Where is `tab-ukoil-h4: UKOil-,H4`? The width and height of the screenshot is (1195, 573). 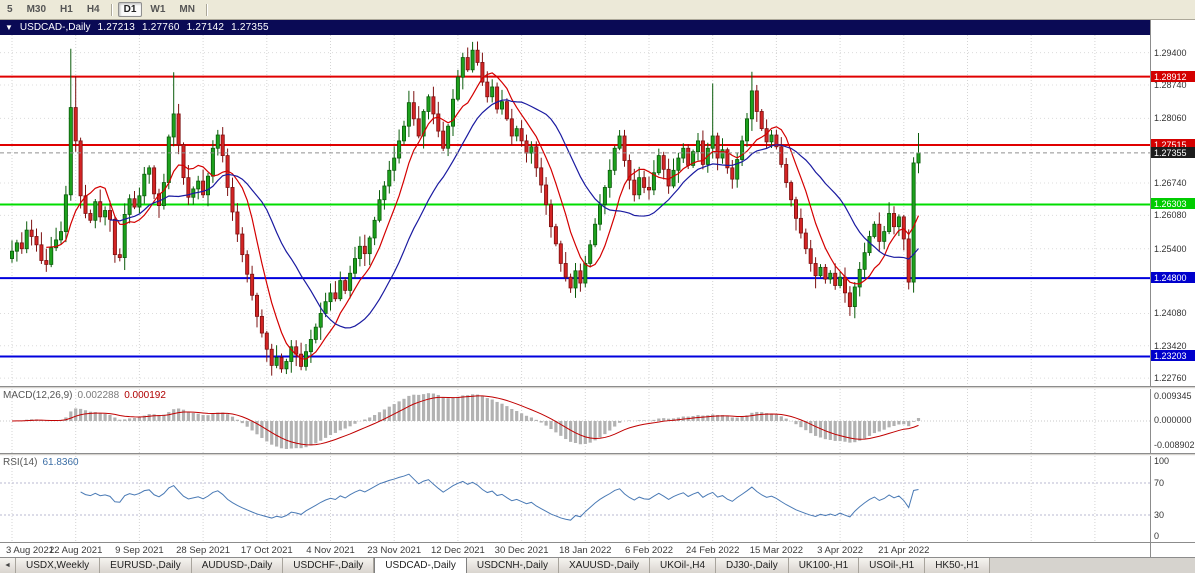 tab-ukoil-h4: UKOil-,H4 is located at coordinates (683, 565).